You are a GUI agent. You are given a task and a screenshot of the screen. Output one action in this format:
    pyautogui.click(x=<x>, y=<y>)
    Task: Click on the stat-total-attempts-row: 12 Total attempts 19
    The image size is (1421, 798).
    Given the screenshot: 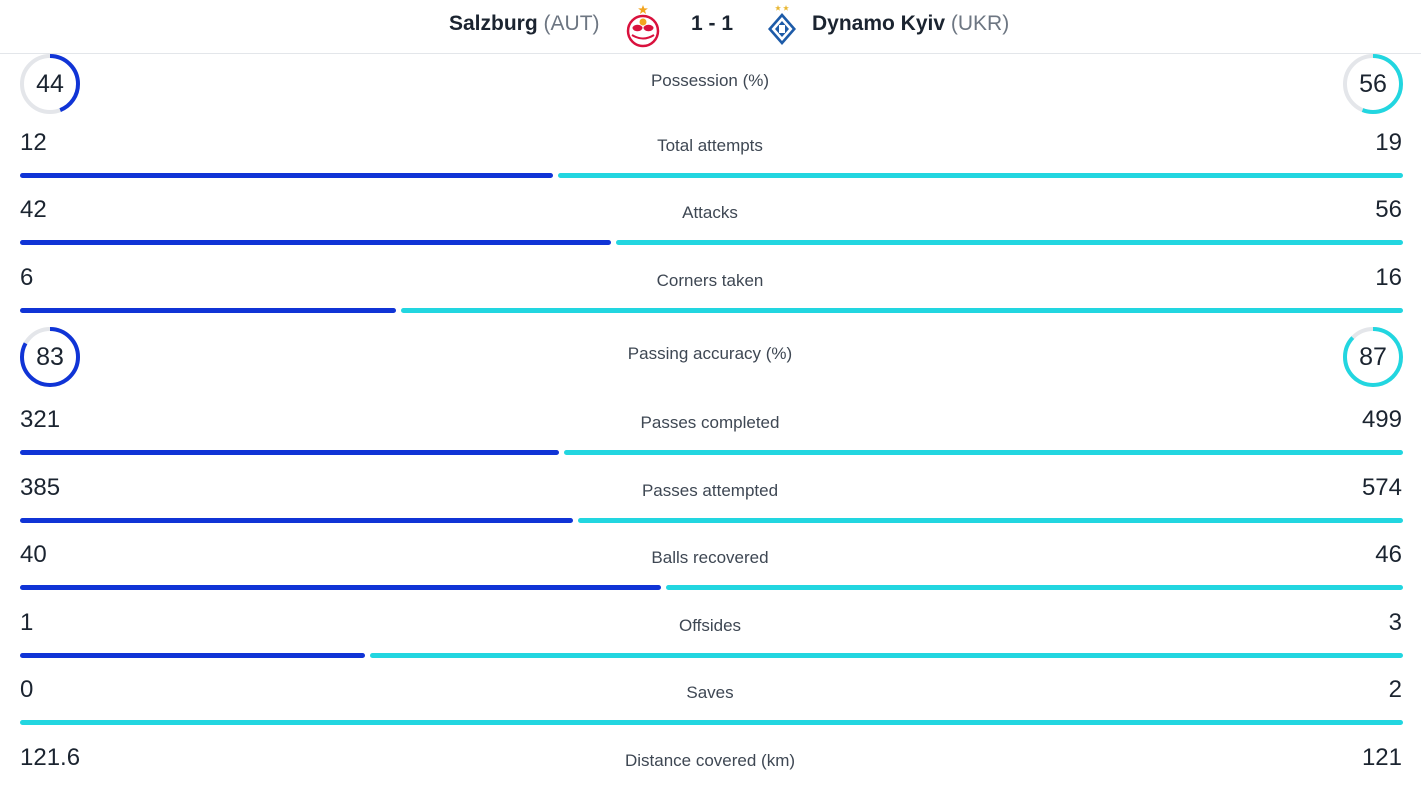 What is the action you would take?
    pyautogui.click(x=710, y=155)
    